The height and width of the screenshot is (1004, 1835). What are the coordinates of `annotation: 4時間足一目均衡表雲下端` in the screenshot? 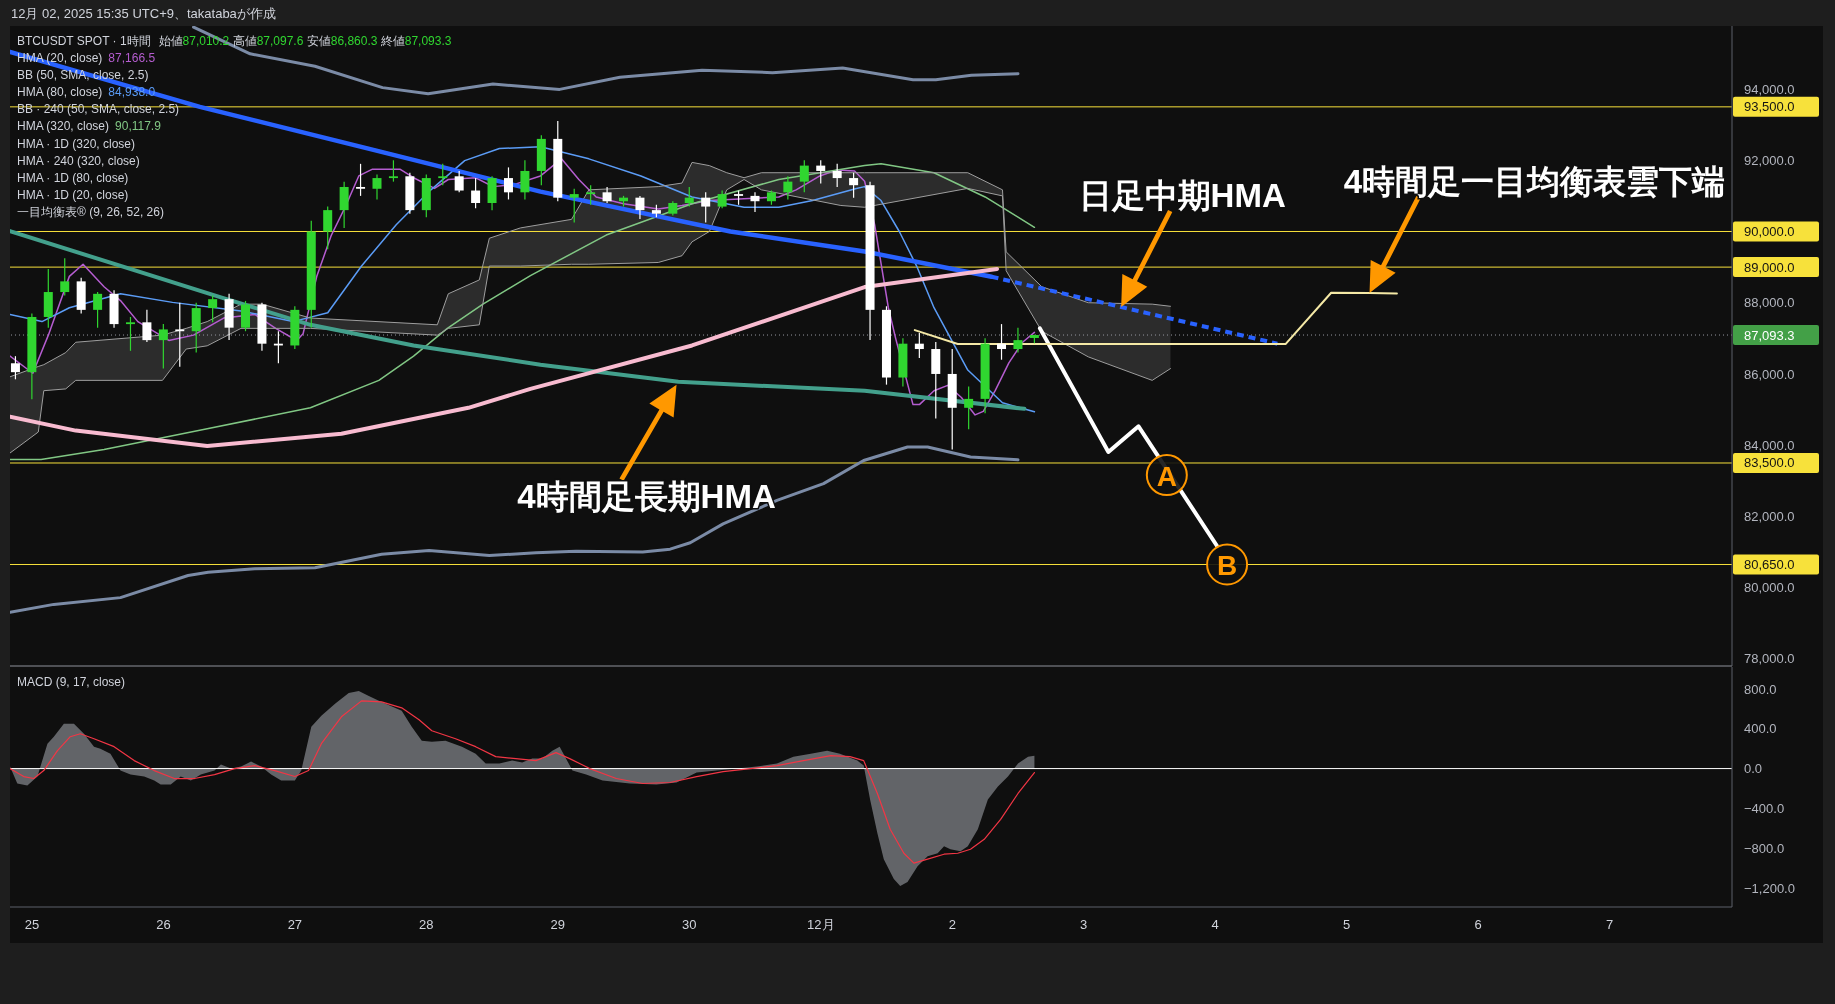 It's located at (1534, 181).